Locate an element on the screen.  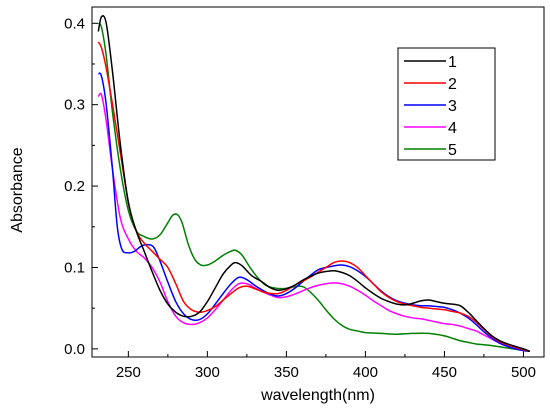
x-tick-label: 350 is located at coordinates (286, 372).